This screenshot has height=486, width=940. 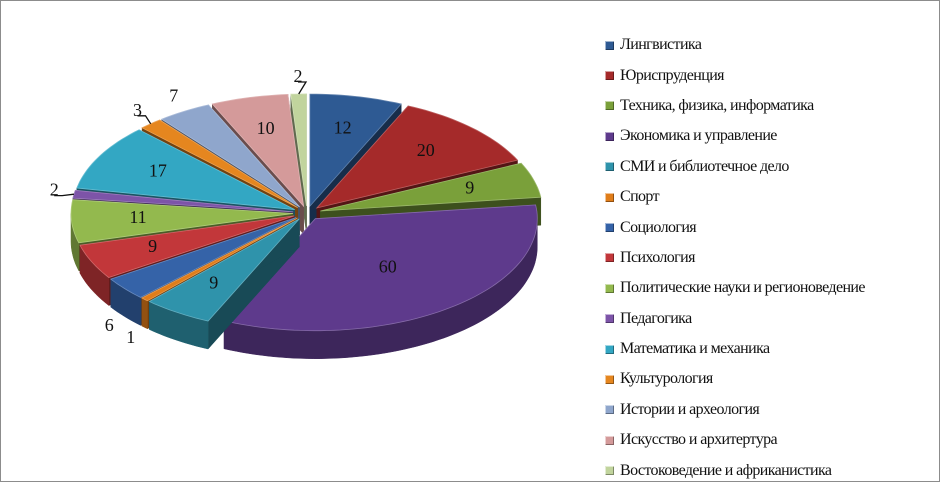 What do you see at coordinates (743, 288) in the screenshot?
I see `legend-label: Политические науки и регионоведение` at bounding box center [743, 288].